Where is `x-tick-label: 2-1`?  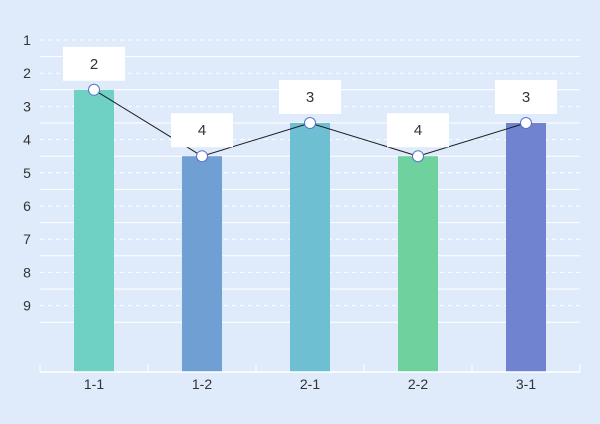
x-tick-label: 2-1 is located at coordinates (310, 384).